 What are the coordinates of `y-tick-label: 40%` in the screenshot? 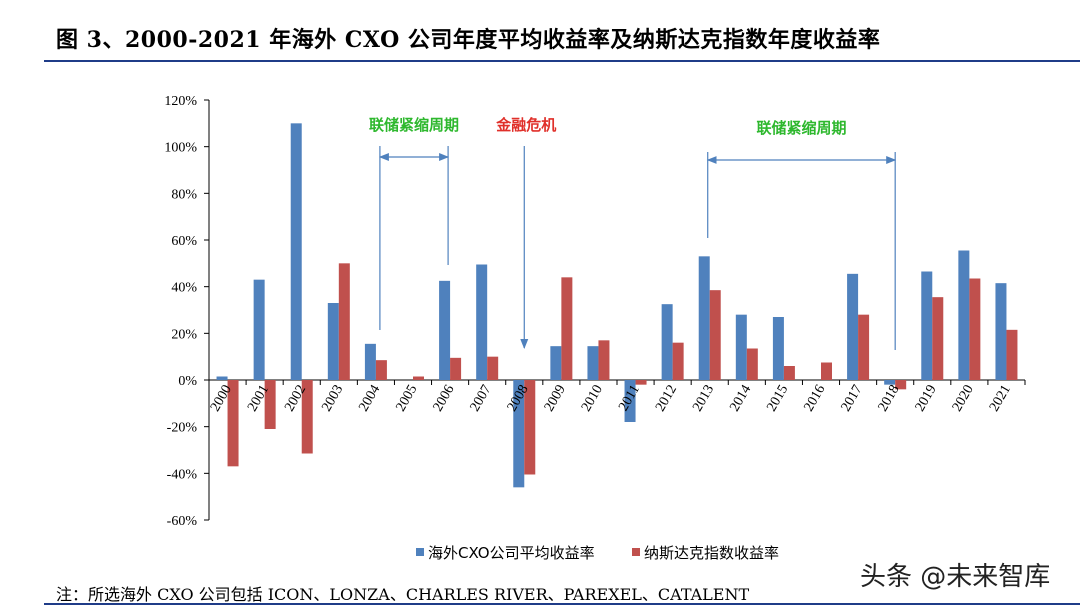 It's located at (184, 288).